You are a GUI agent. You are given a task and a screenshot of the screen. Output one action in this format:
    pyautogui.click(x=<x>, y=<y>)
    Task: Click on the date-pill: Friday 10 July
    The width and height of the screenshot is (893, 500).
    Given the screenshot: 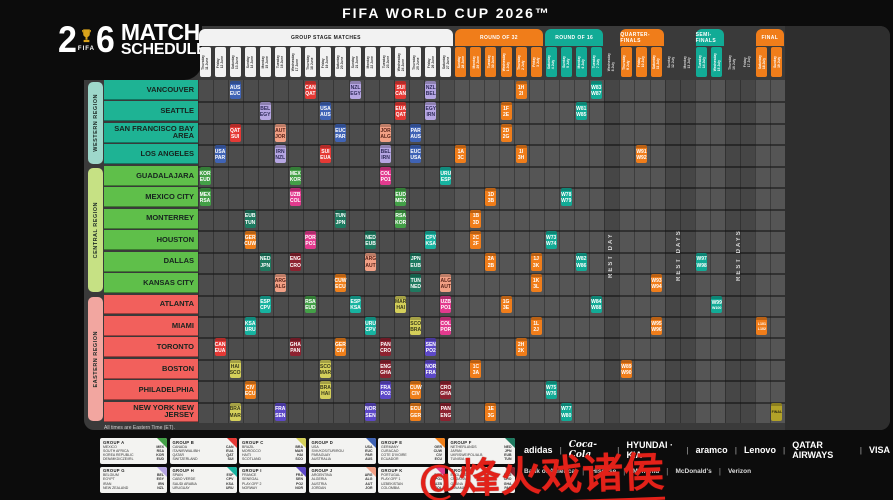 What is the action you would take?
    pyautogui.click(x=641, y=62)
    